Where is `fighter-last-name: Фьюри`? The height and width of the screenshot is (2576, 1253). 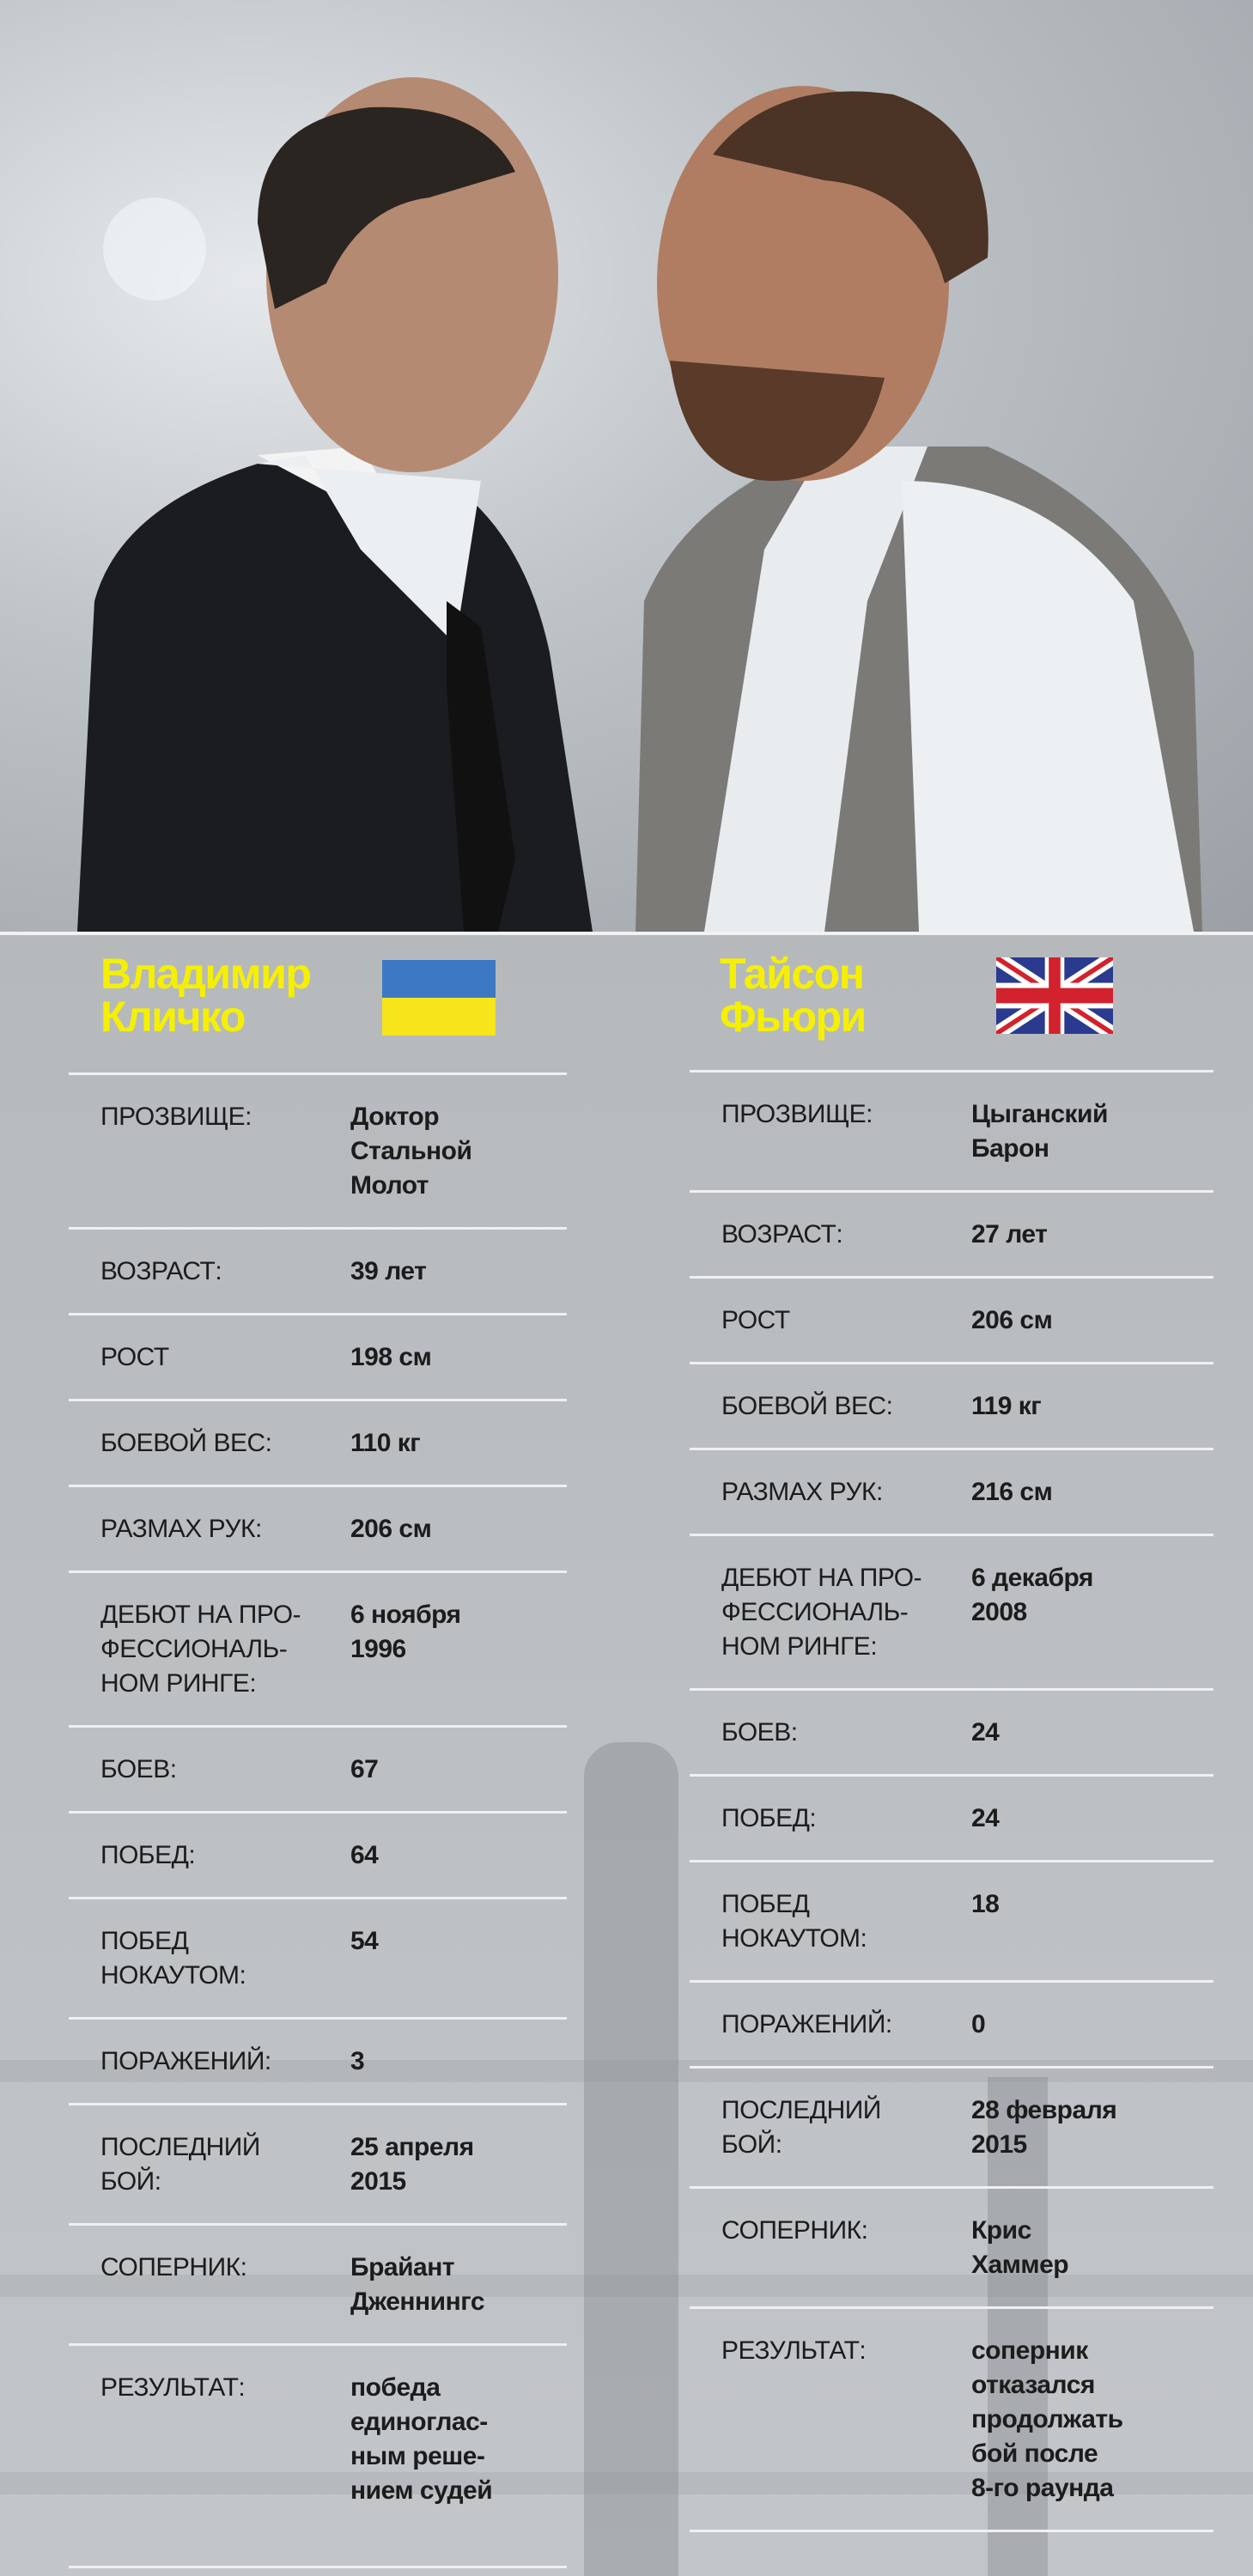
fighter-last-name: Фьюри is located at coordinates (793, 1017).